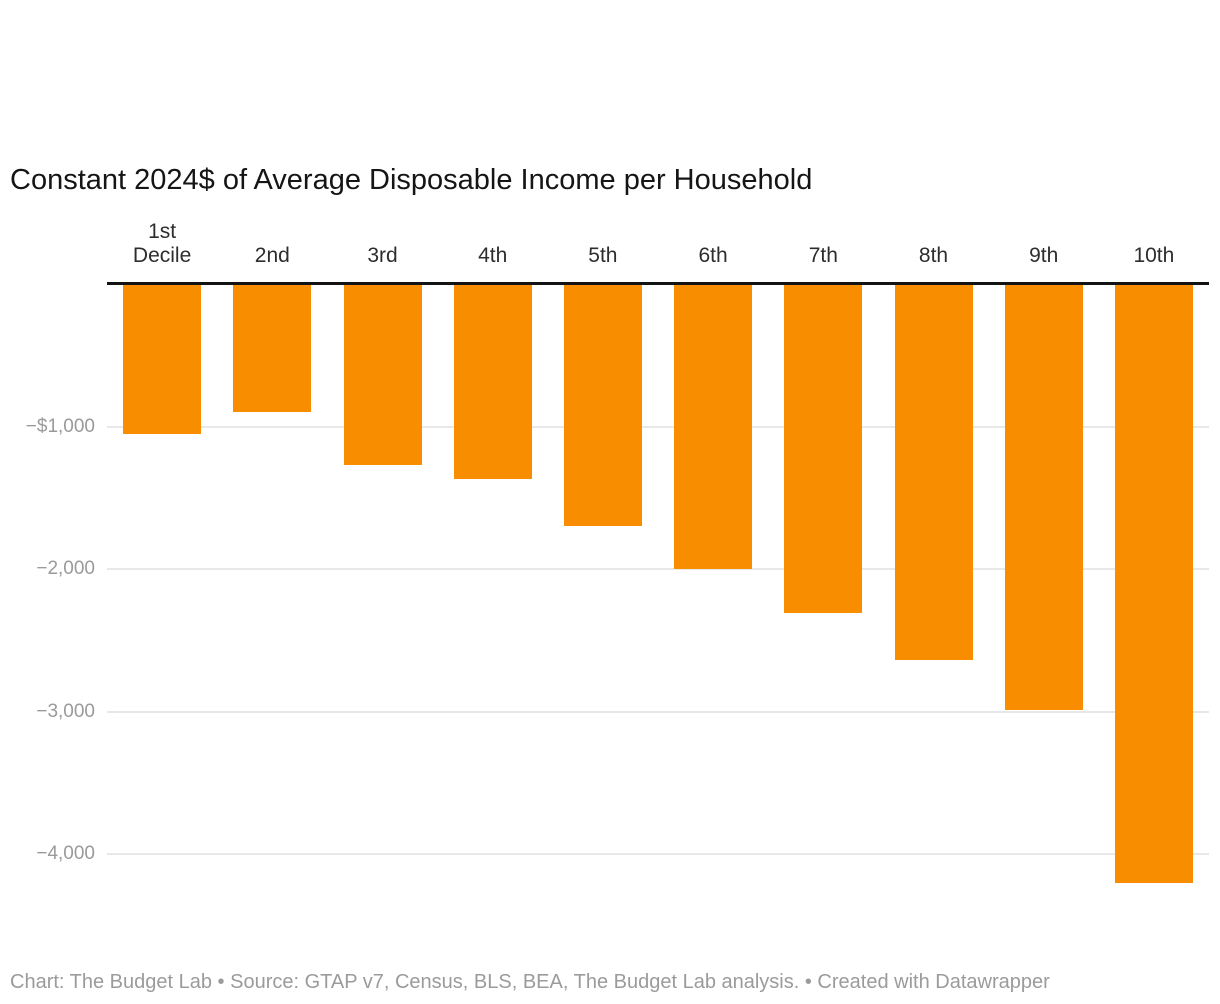 The width and height of the screenshot is (1220, 1004). What do you see at coordinates (493, 255) in the screenshot?
I see `category-label: 4th` at bounding box center [493, 255].